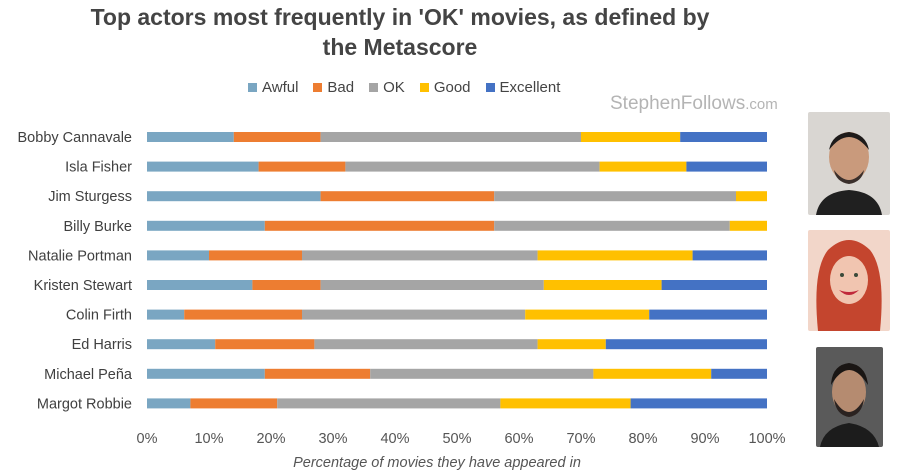 The width and height of the screenshot is (900, 474). I want to click on x-tick-label: 20%, so click(270, 439).